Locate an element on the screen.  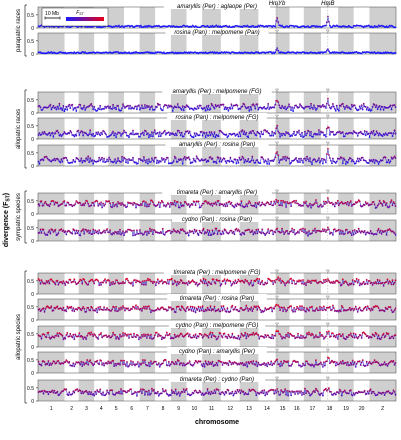
panel-title: amaryllis (Per) : rosina (Pan) is located at coordinates (217, 145).